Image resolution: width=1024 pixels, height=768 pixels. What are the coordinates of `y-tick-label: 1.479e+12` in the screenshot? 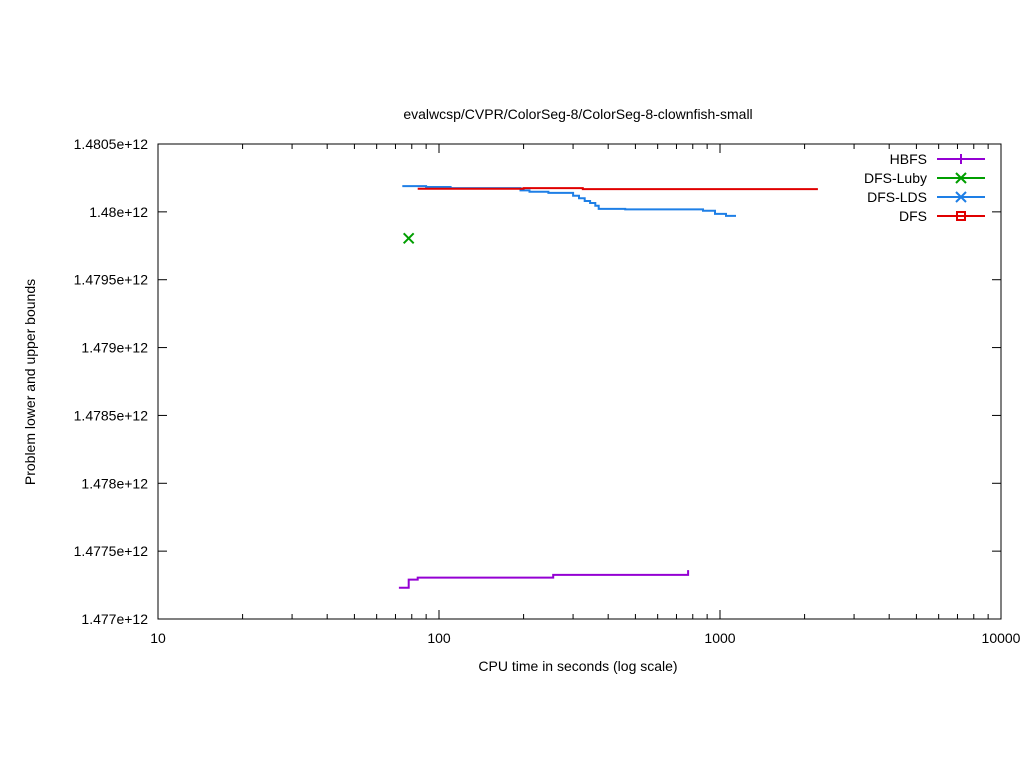 It's located at (114, 348).